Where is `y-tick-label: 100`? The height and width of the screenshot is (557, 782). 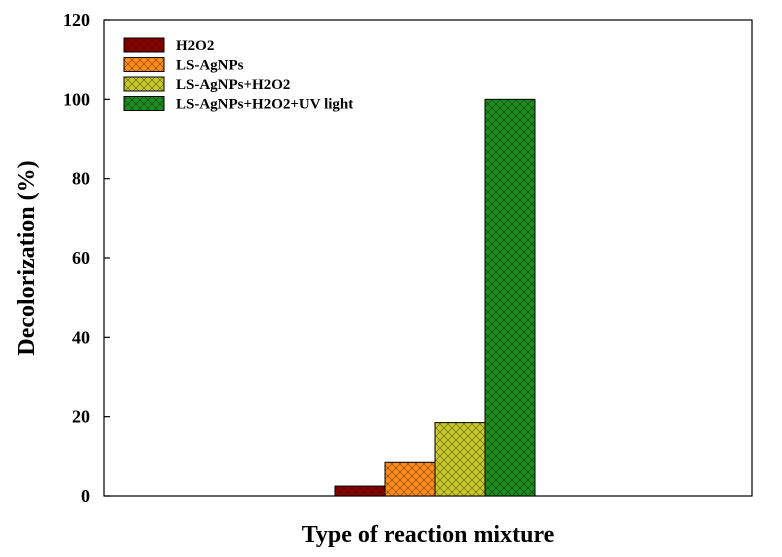
y-tick-label: 100 is located at coordinates (76, 99).